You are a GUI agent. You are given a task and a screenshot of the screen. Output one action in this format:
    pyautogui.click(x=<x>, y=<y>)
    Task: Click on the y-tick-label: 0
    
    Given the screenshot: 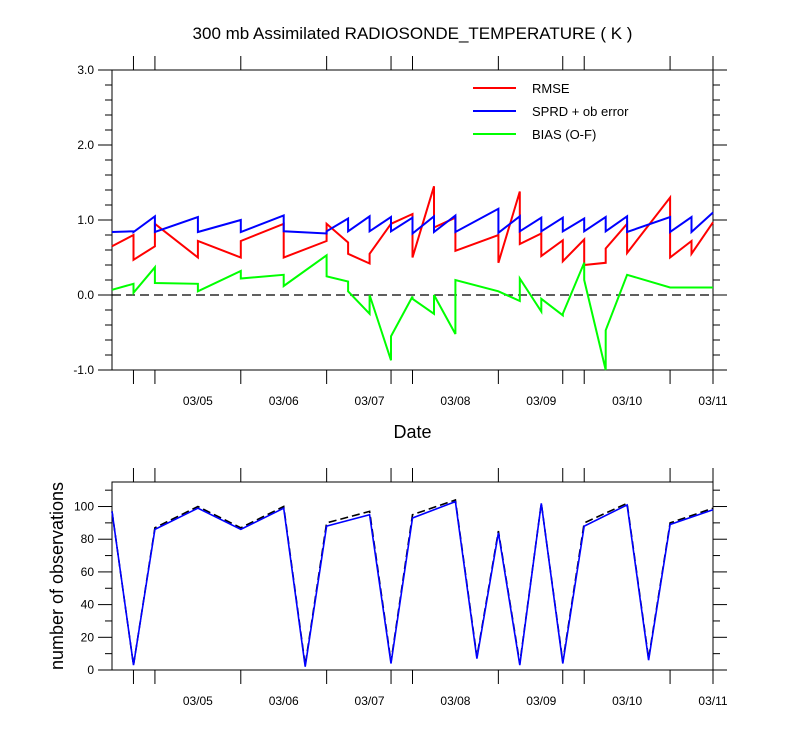 What is the action you would take?
    pyautogui.click(x=90, y=670)
    